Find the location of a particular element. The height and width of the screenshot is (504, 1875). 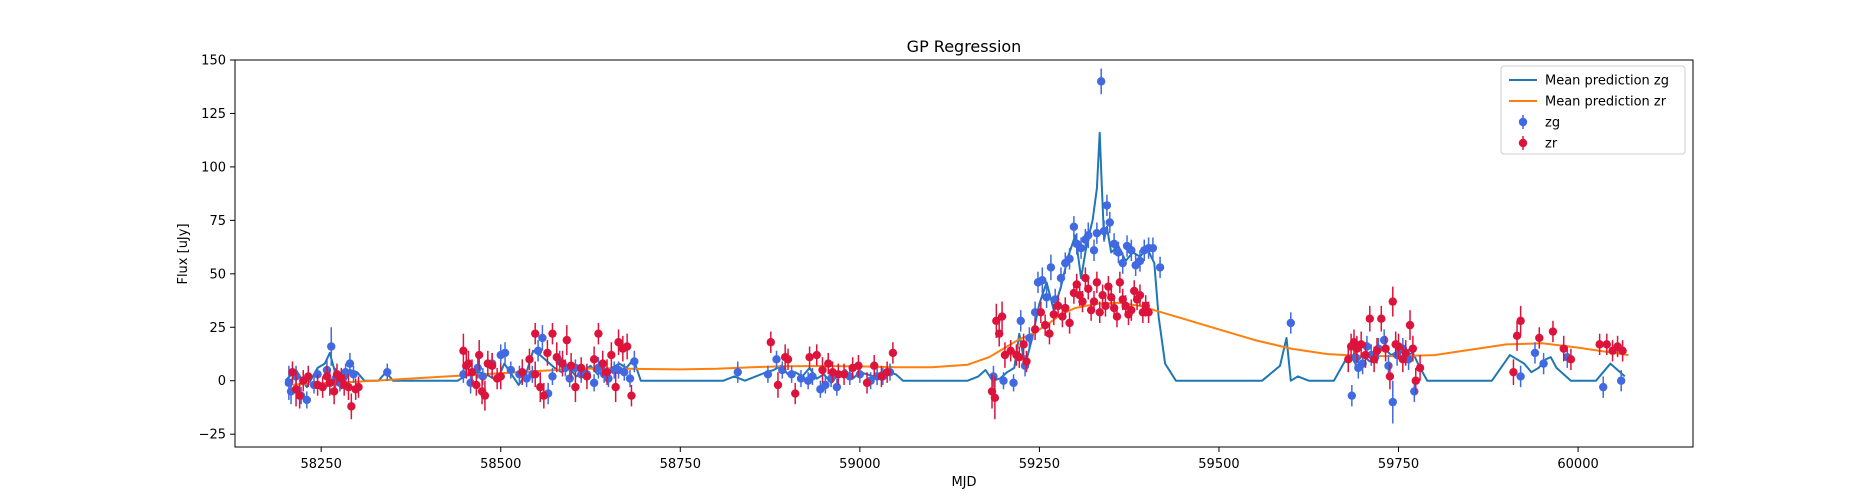

x-axis-label: MJD is located at coordinates (963, 482).